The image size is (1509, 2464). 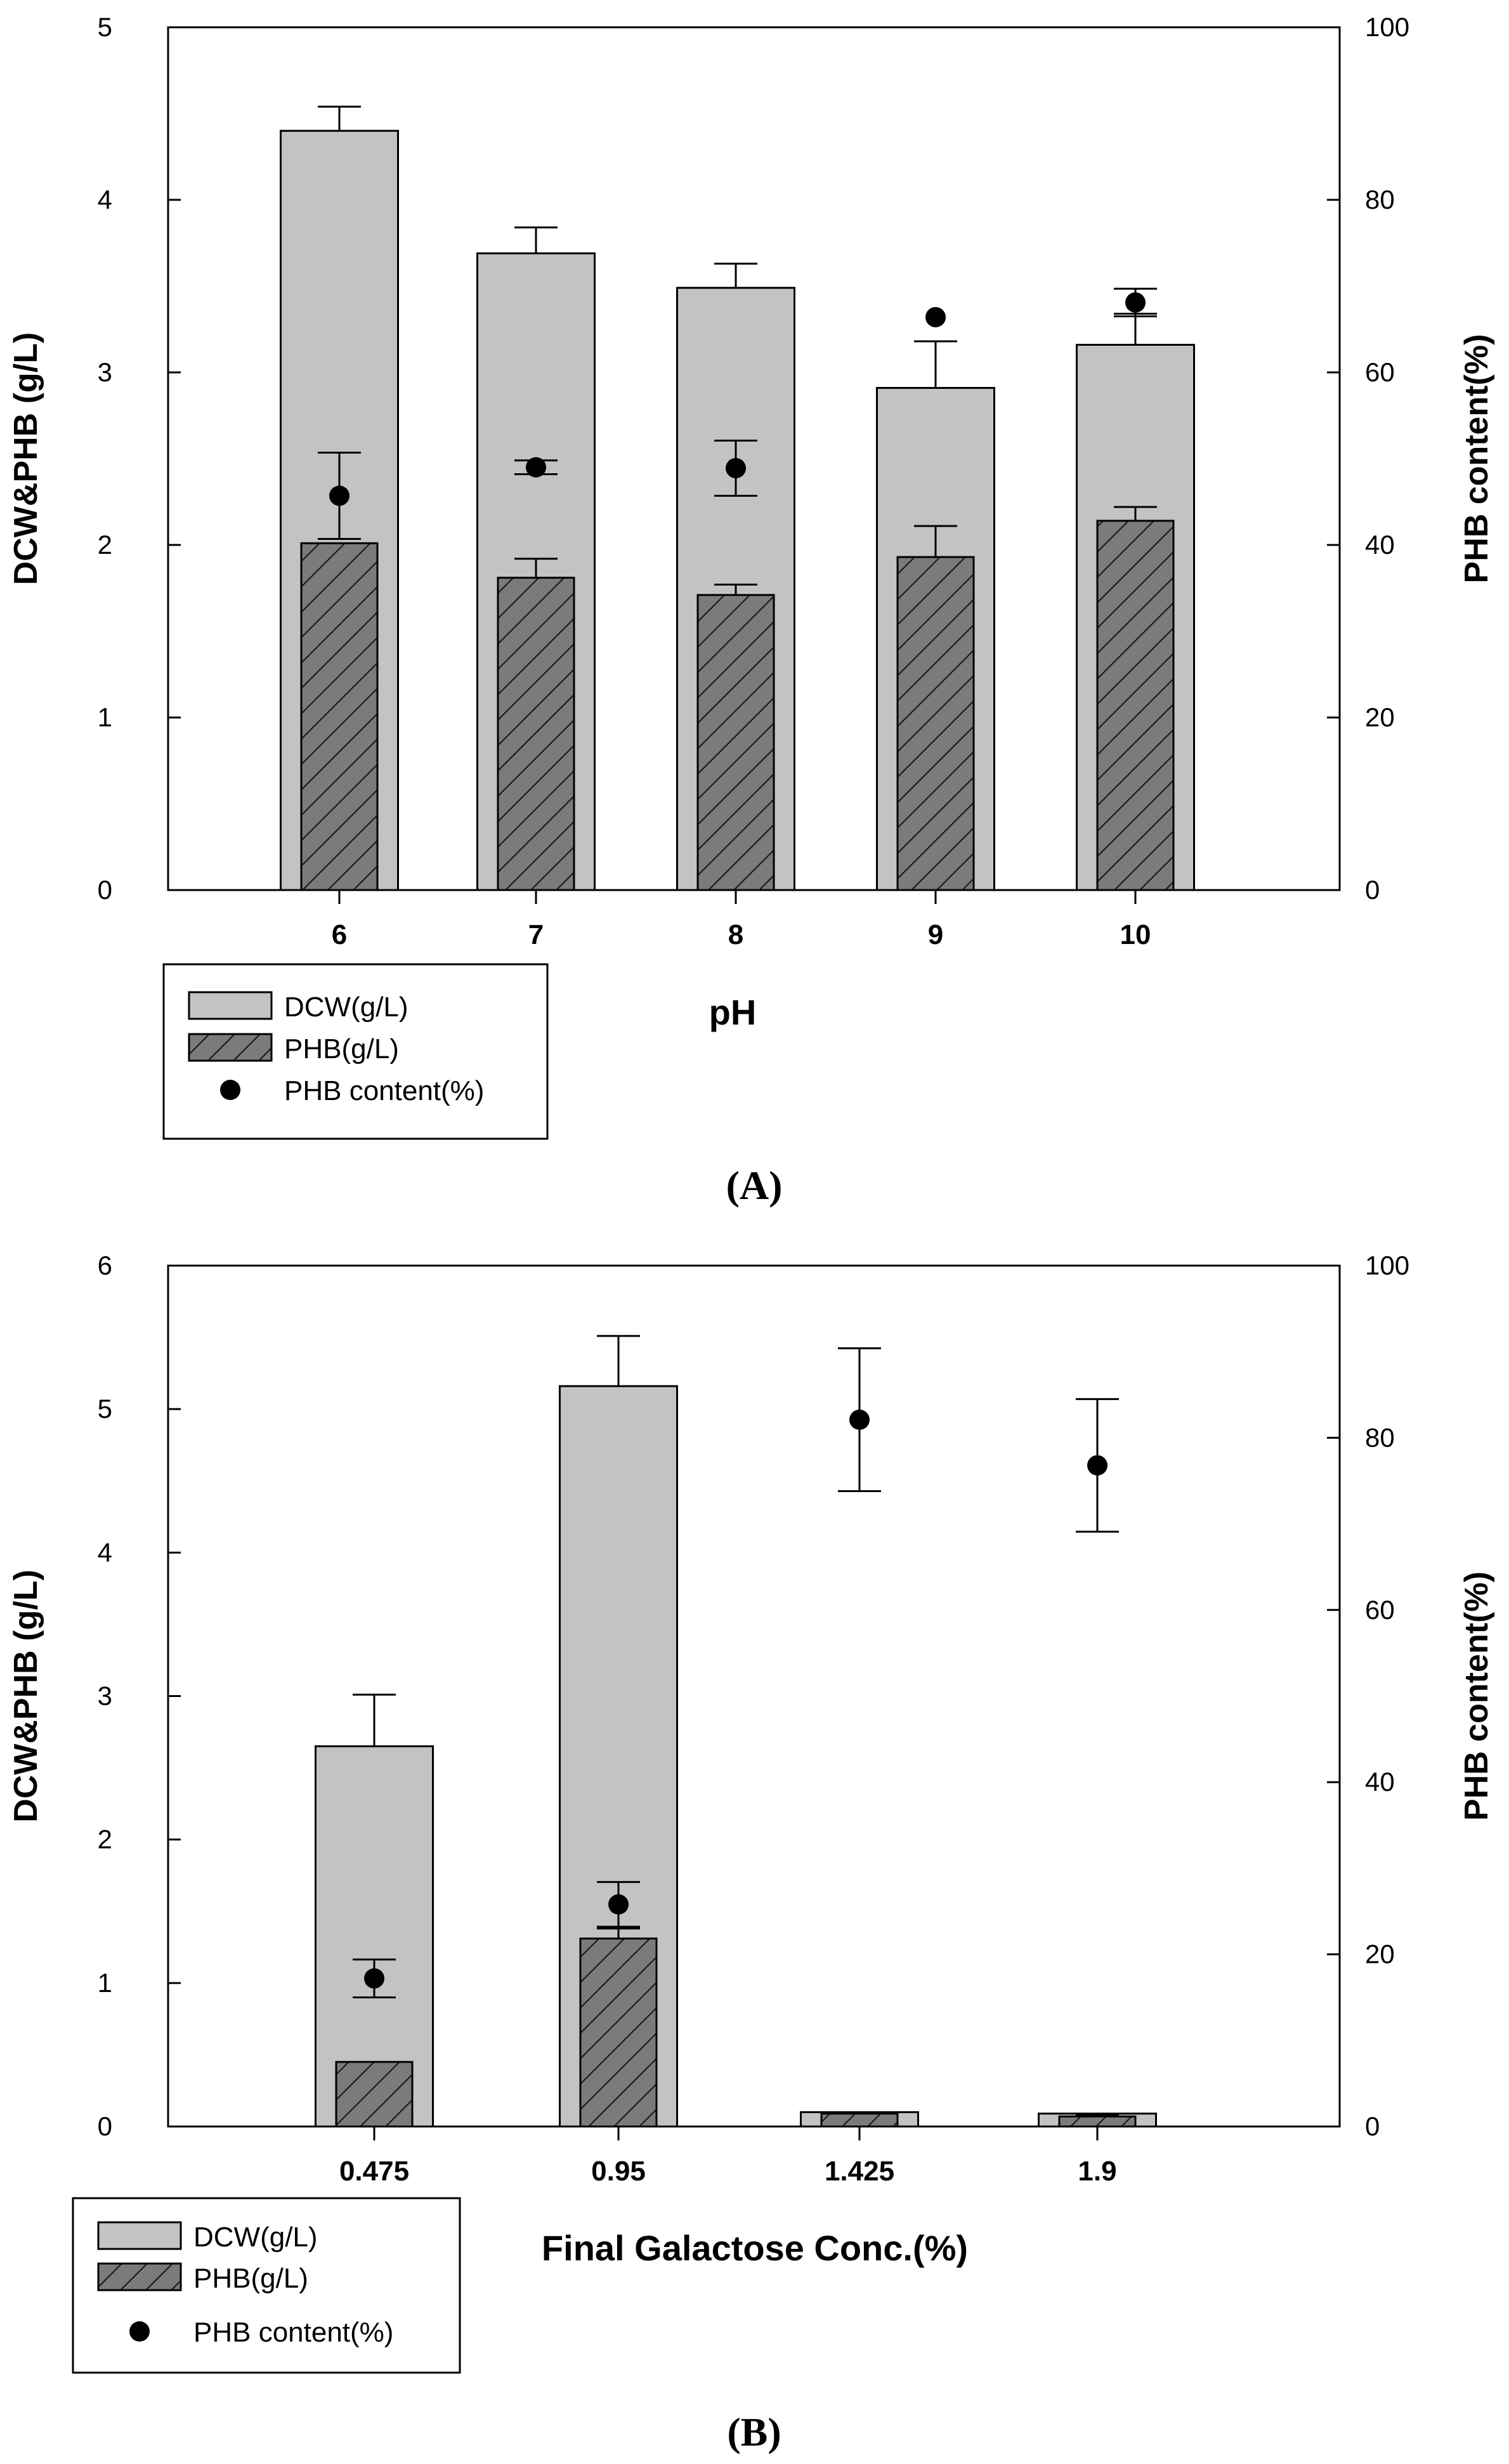 I want to click on x-tick-label: 7, so click(x=536, y=935).